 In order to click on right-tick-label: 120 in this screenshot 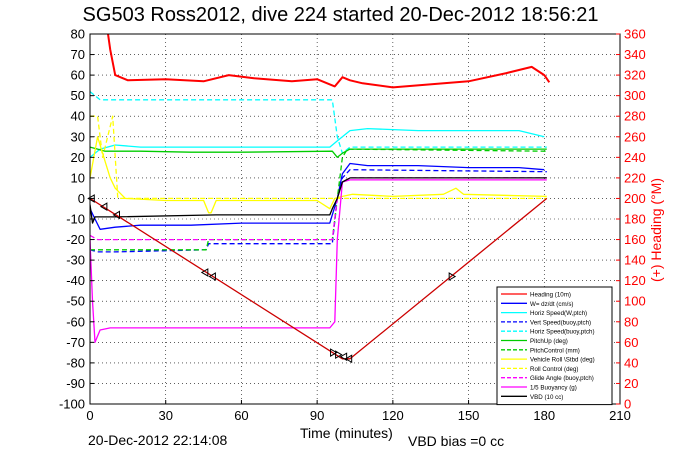, I will do `click(635, 280)`.